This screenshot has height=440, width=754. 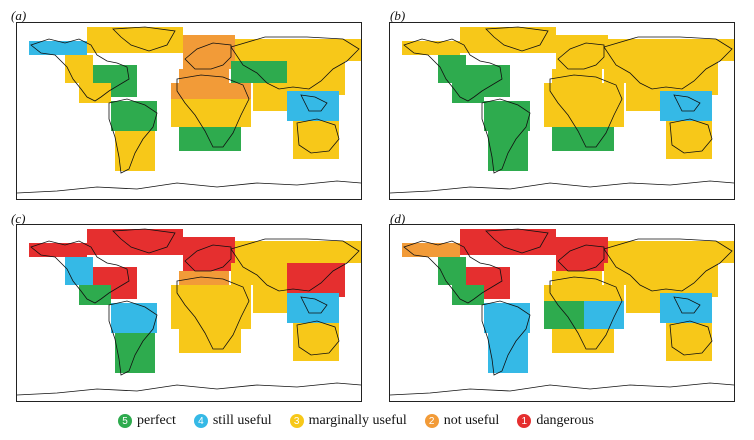 I want to click on legend-item-not-useful: 2 not useful, so click(x=462, y=421).